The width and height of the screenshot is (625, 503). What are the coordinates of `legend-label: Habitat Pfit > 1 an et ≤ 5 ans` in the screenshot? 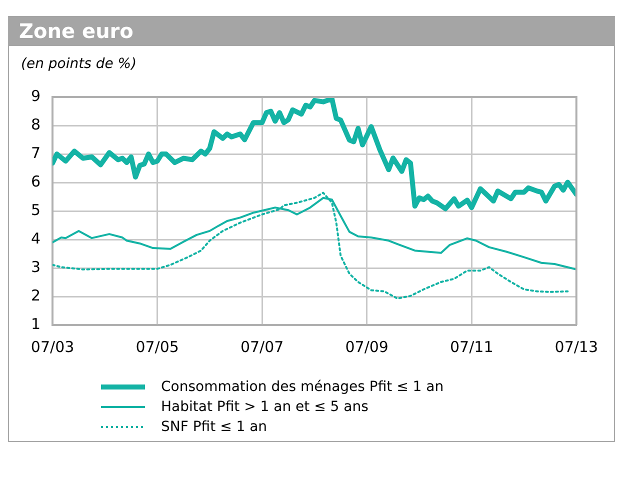 It's located at (264, 407).